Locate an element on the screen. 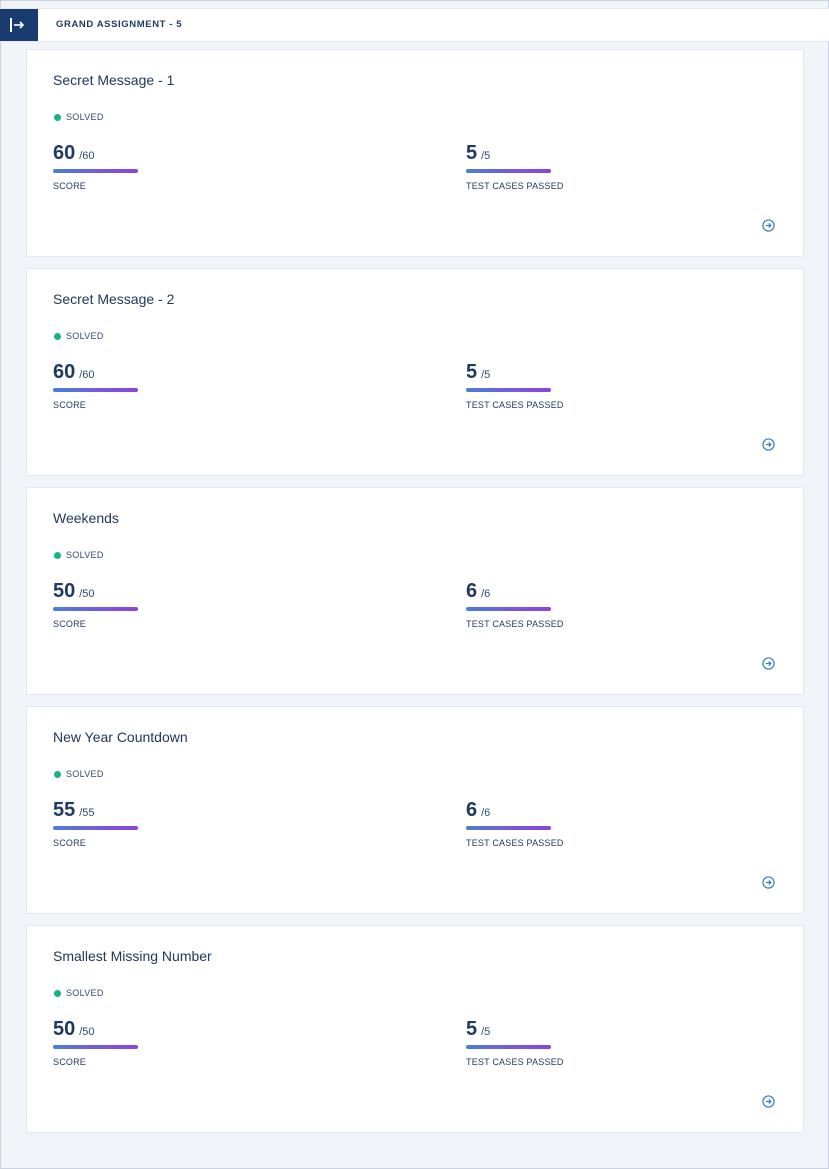  assignment-header: GRAND ASSIGNMENT - 5 is located at coordinates (414, 25).